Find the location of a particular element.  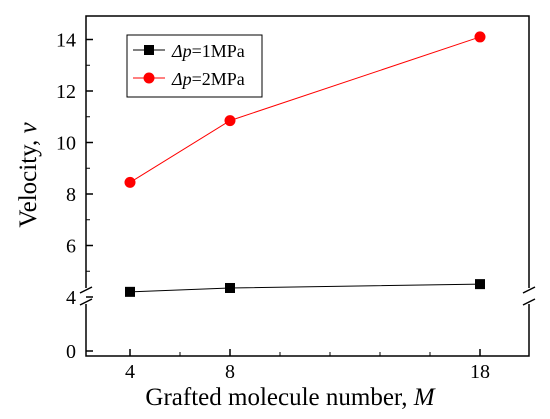

legend-label-1: Δp=1MPa is located at coordinates (208, 51).